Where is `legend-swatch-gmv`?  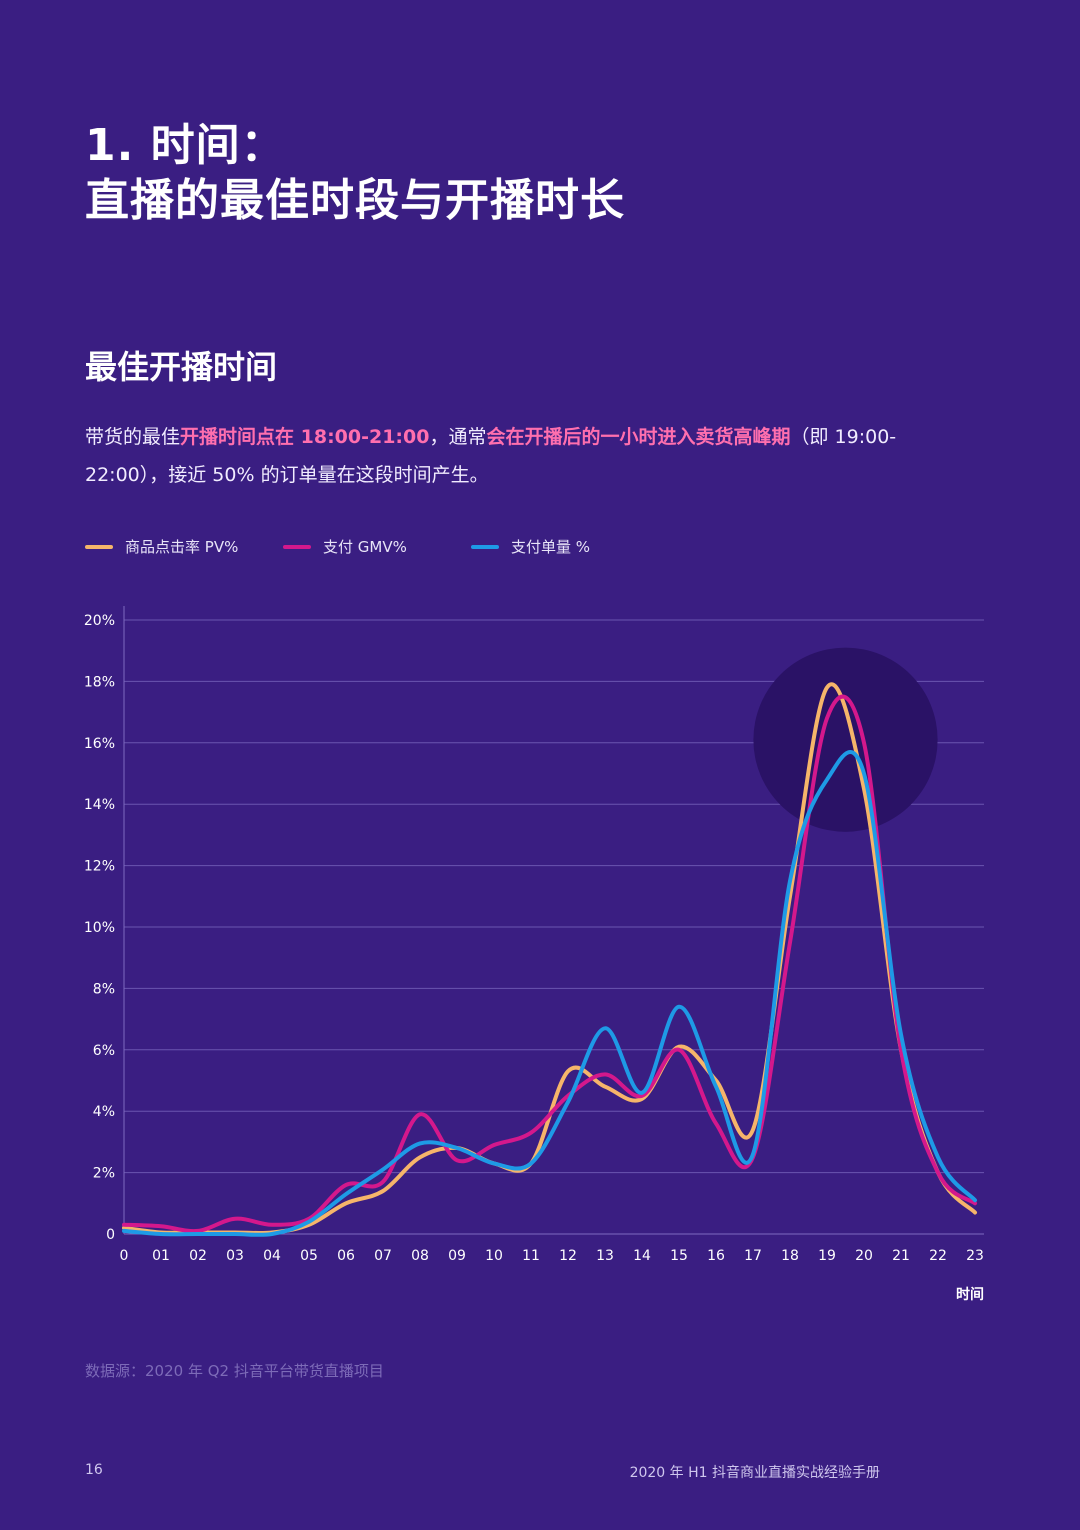 legend-swatch-gmv is located at coordinates (297, 546).